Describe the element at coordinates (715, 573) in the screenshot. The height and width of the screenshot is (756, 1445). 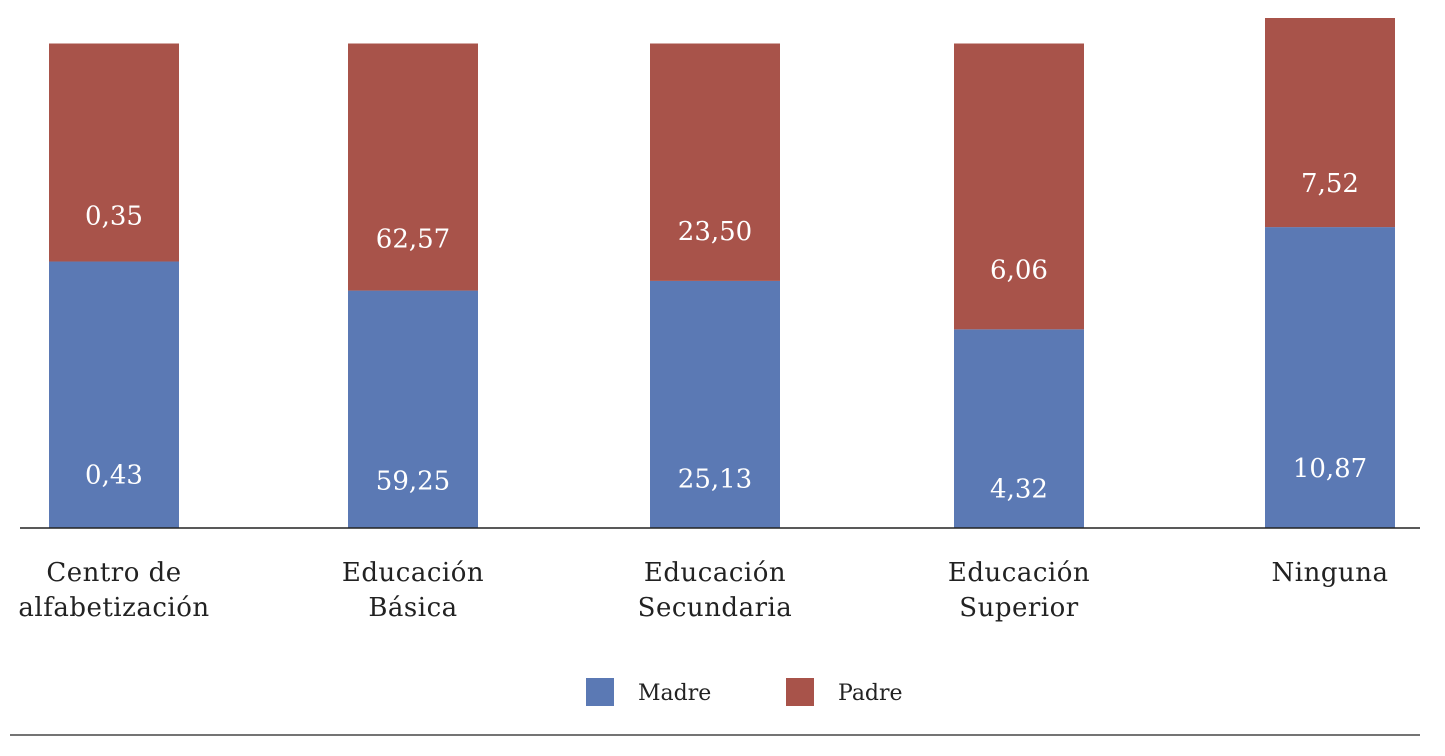
I see `category-label-2-0: Educación` at that location.